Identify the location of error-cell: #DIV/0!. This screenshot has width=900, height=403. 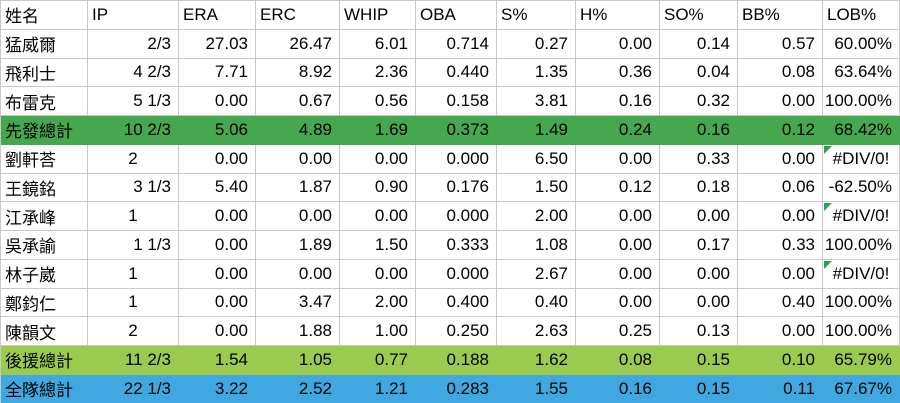
(861, 159).